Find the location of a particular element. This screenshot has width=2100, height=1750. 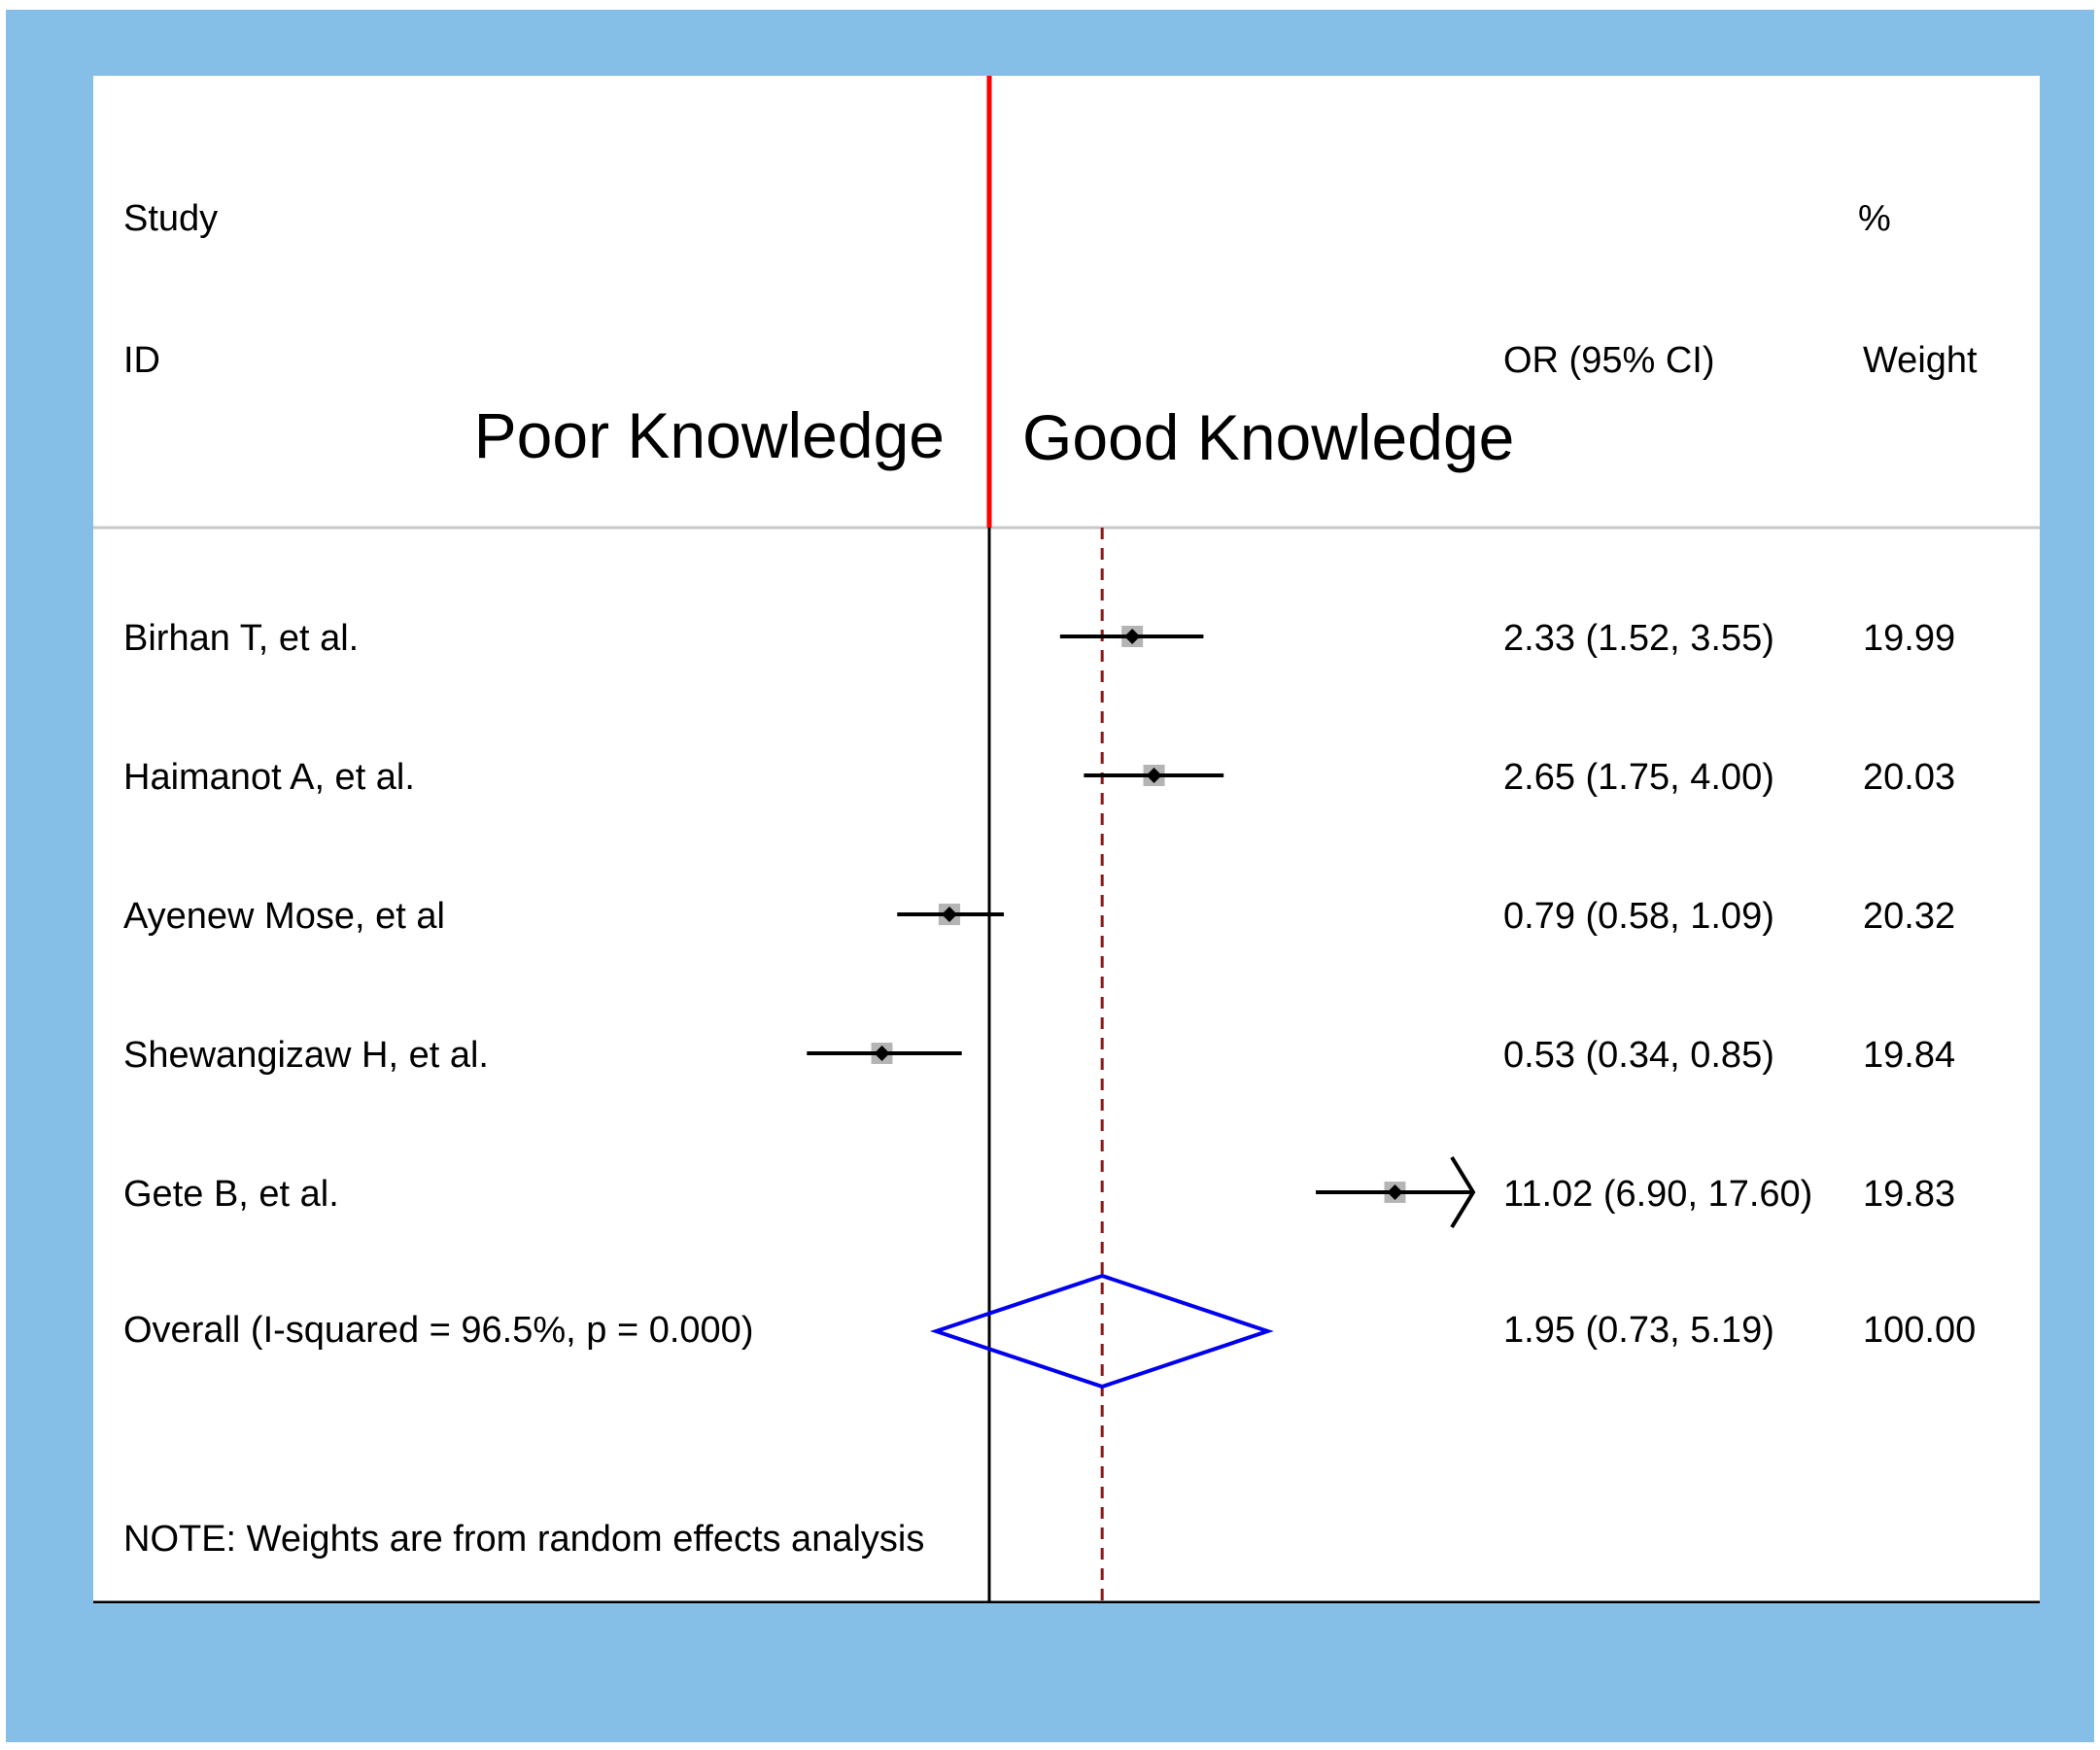

study-weight-text: 20.03 is located at coordinates (1909, 777).